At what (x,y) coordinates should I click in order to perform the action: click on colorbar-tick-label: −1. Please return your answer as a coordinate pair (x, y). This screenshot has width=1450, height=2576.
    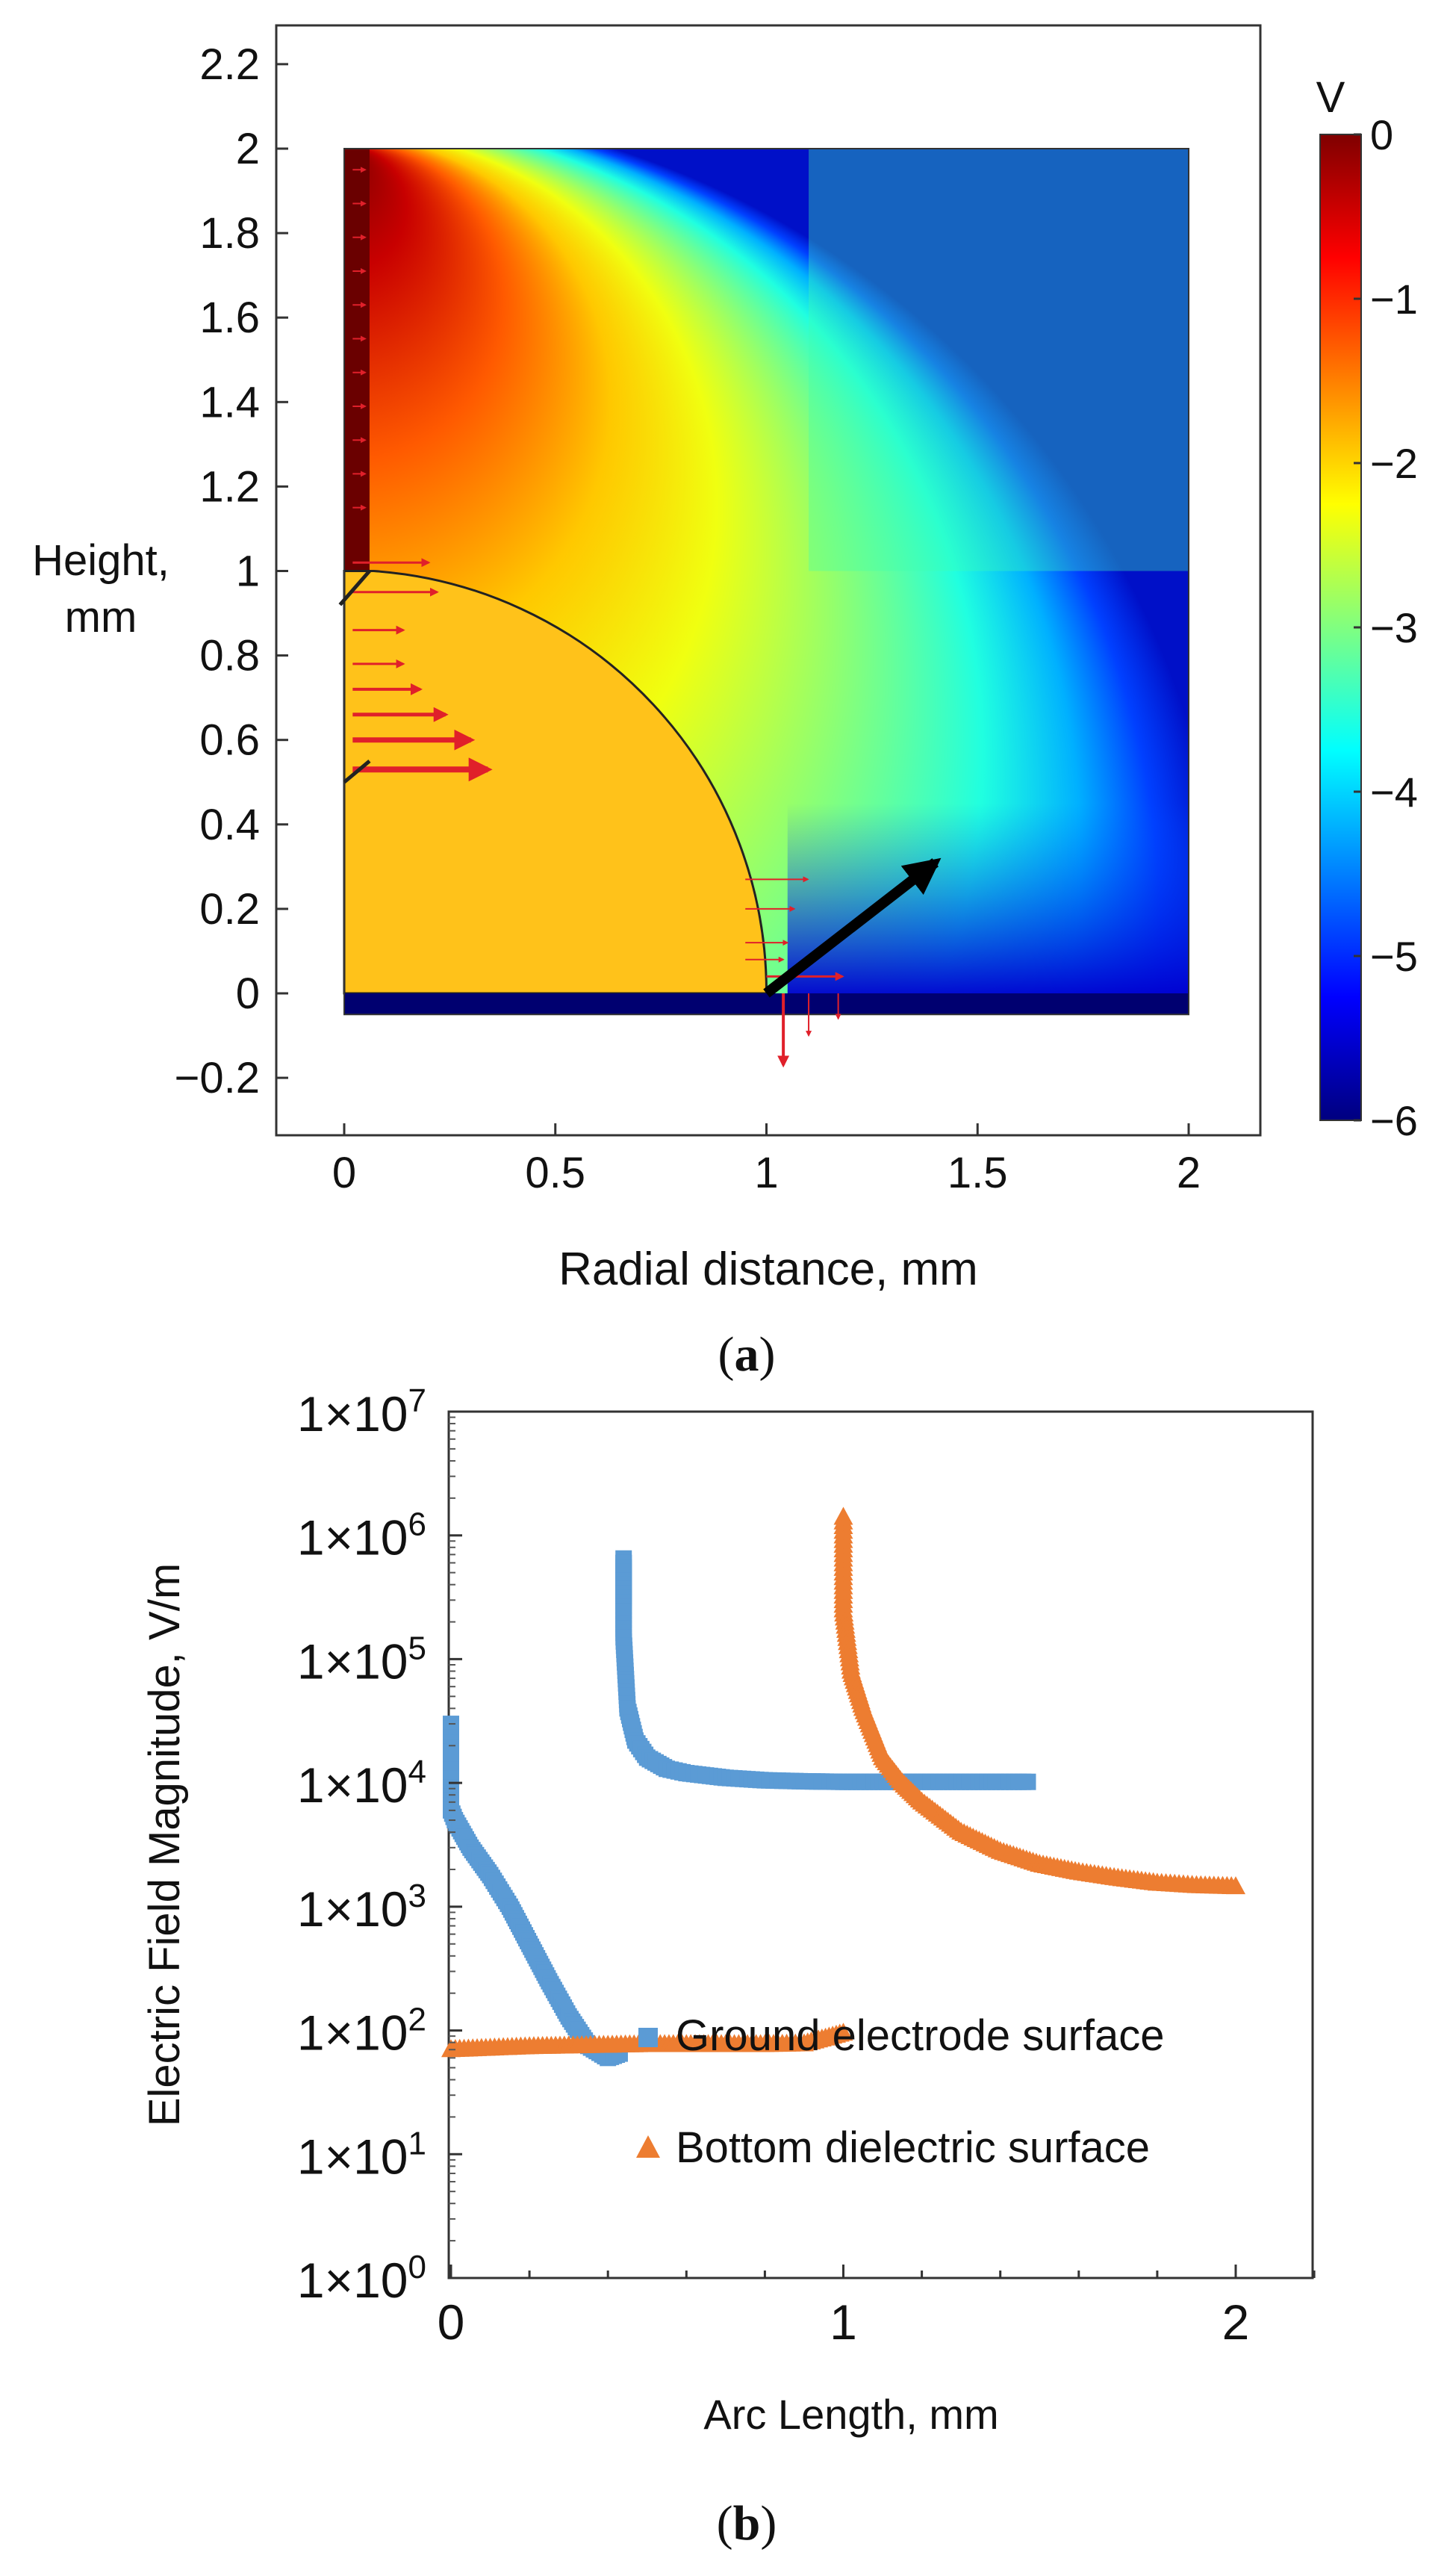
    Looking at the image, I should click on (1394, 300).